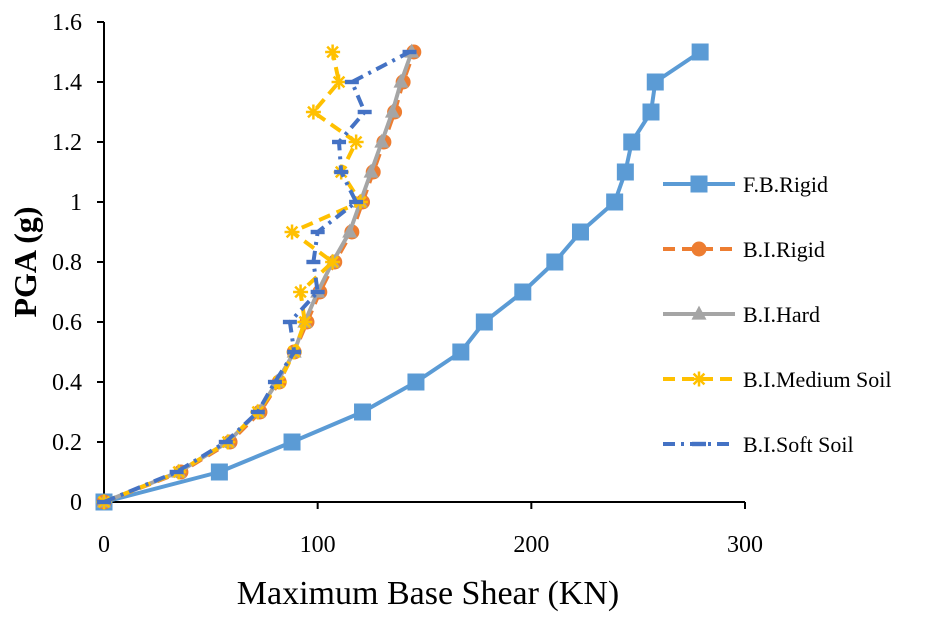 The width and height of the screenshot is (926, 619). What do you see at coordinates (817, 379) in the screenshot?
I see `legend-label: B.I.Medium Soil` at bounding box center [817, 379].